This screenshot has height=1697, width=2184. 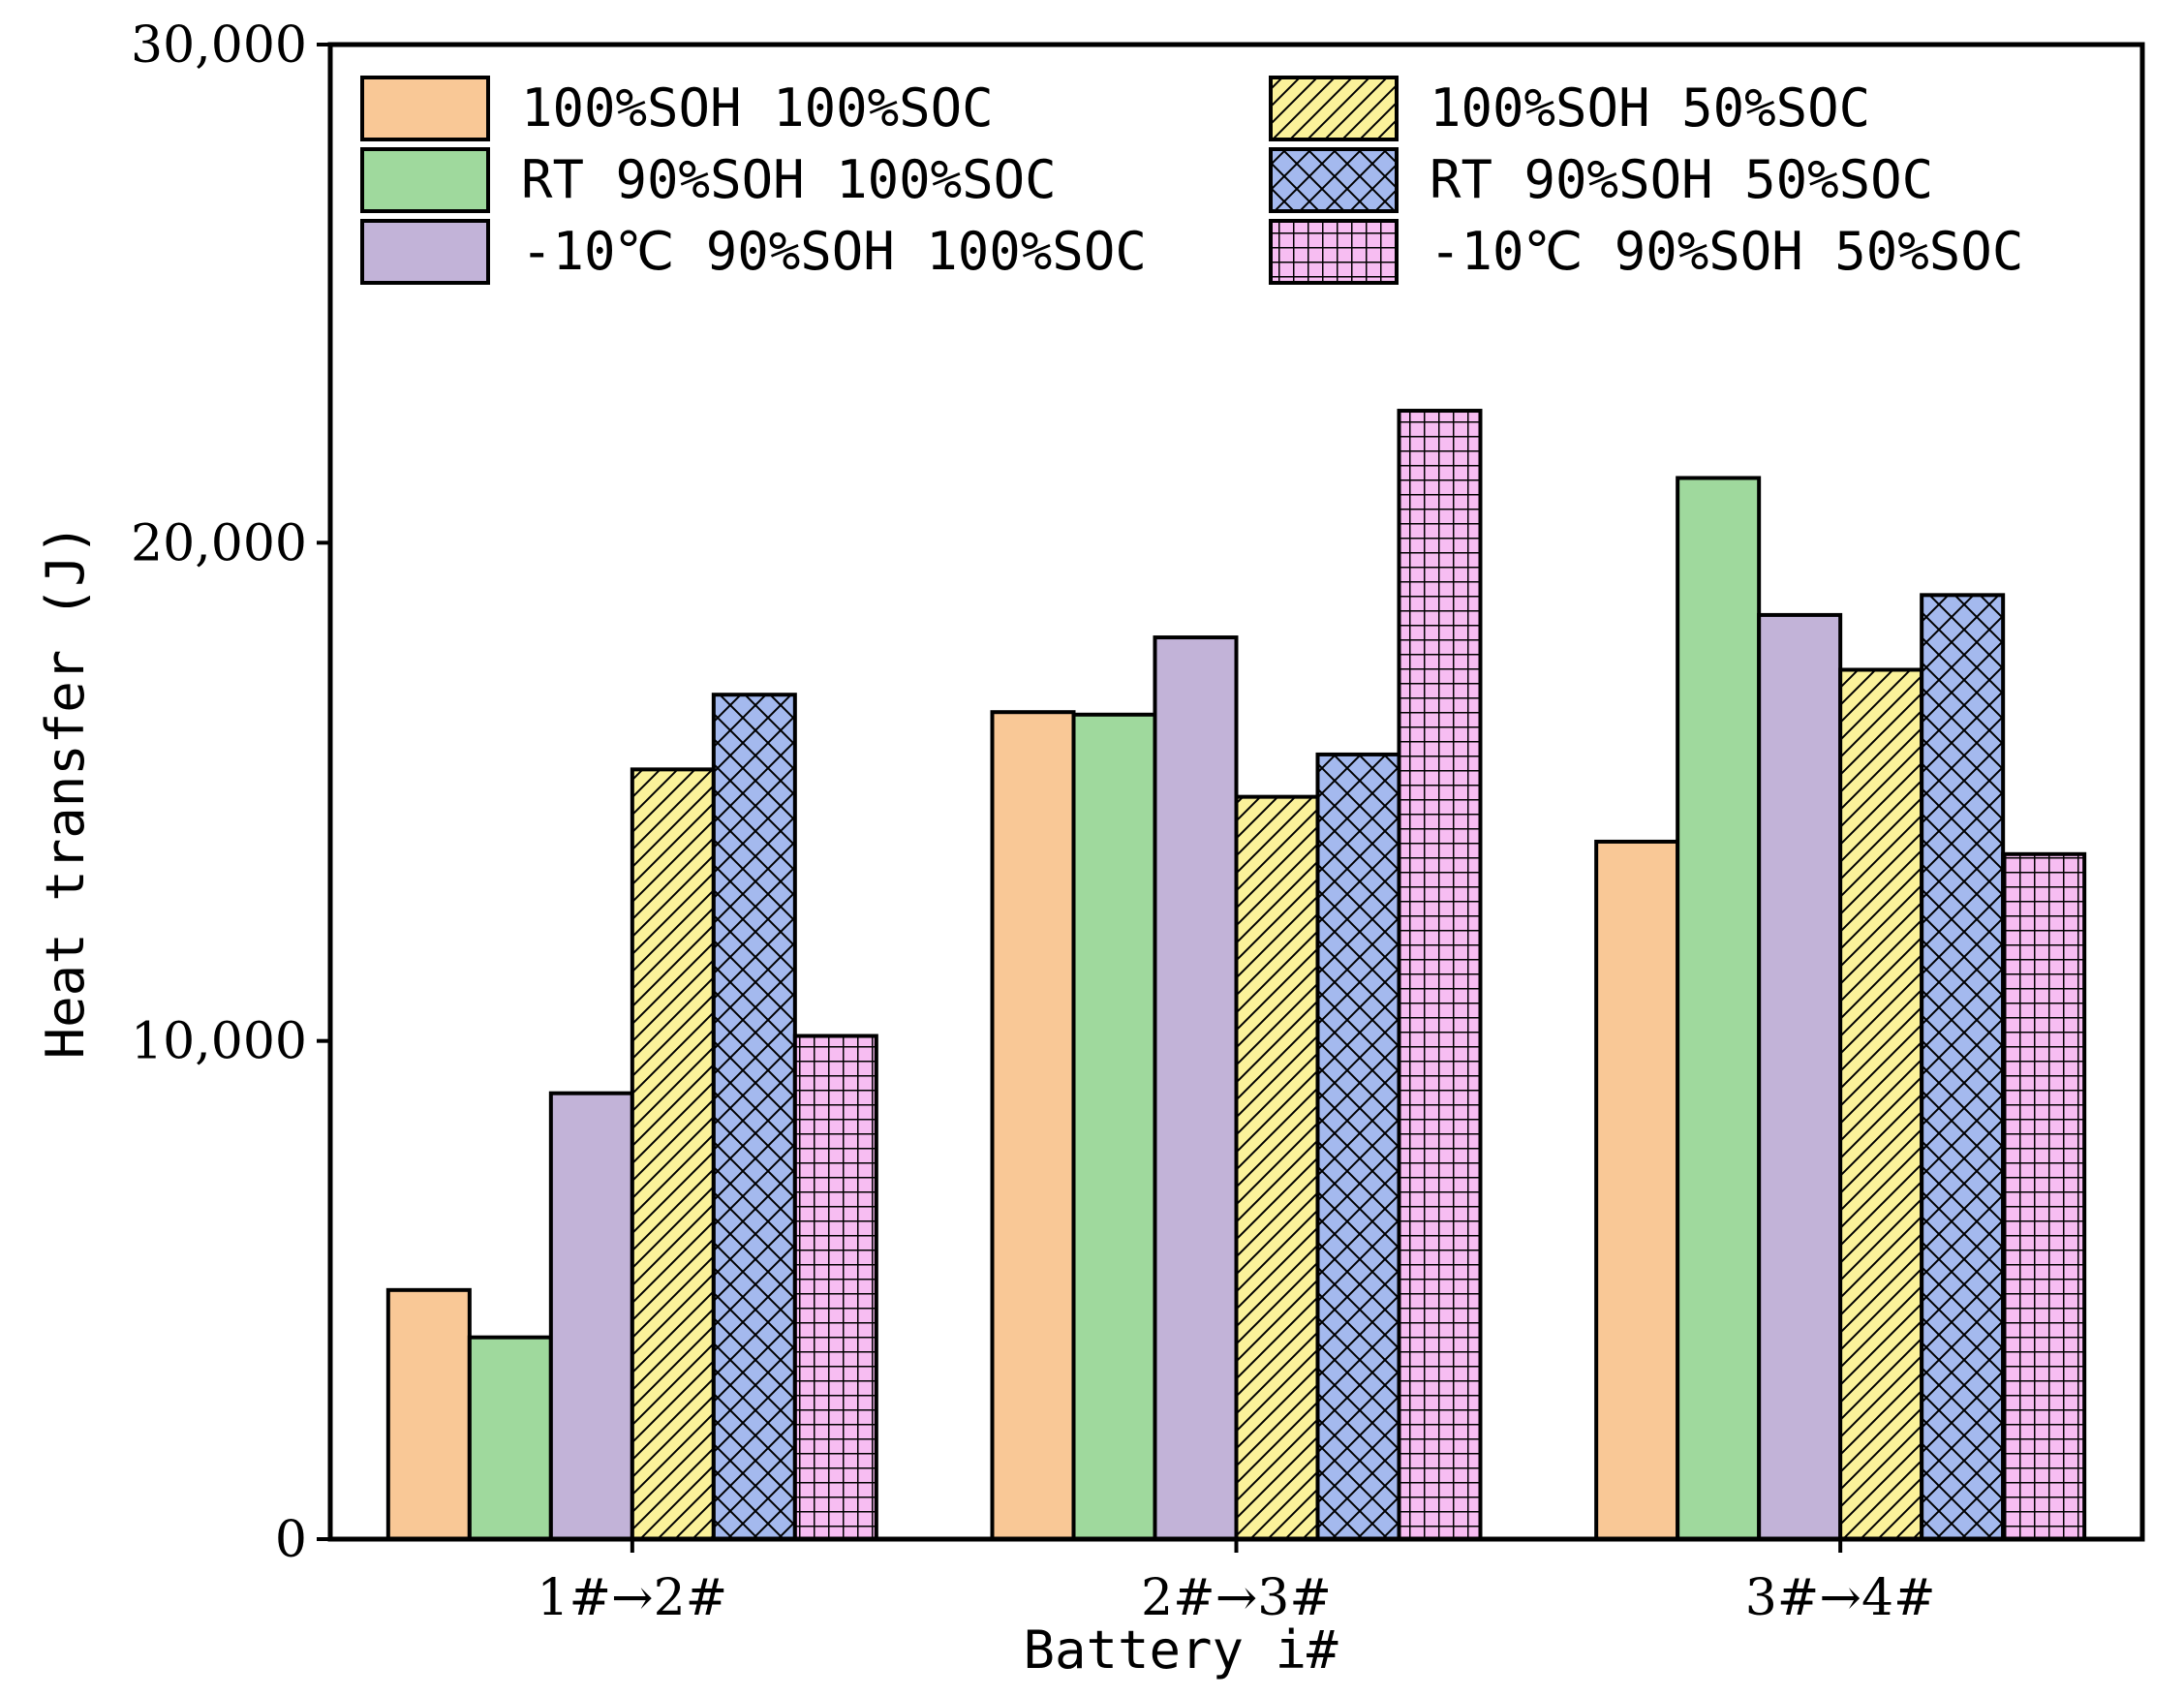 What do you see at coordinates (1236, 1598) in the screenshot?
I see `x-tick-label: 2#→3#` at bounding box center [1236, 1598].